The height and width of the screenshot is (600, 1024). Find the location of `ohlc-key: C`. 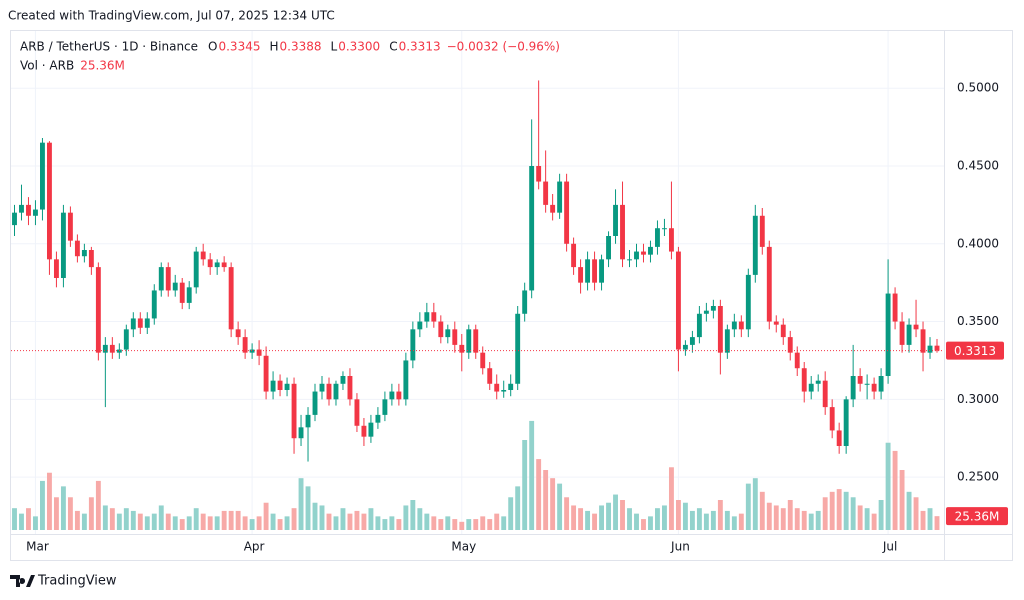

ohlc-key: C is located at coordinates (393, 47).